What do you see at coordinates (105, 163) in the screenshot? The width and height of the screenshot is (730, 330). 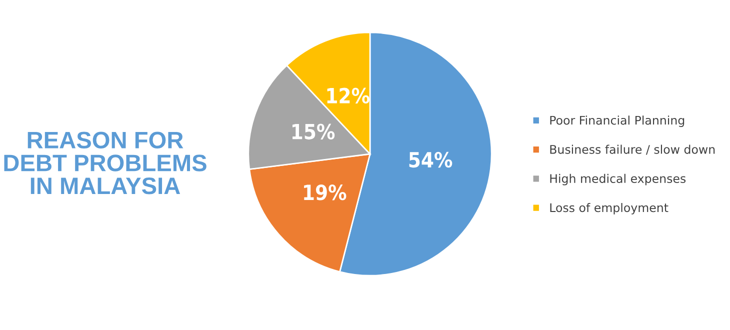 I see `text: REASON FOR DEBT PROBLEMS IN MALAYSIA` at bounding box center [105, 163].